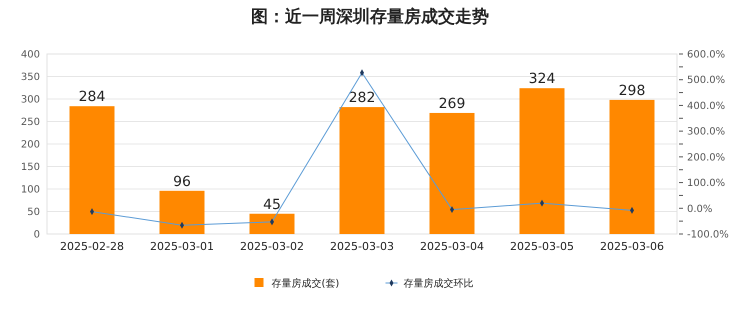 The image size is (740, 312). Describe the element at coordinates (30, 100) in the screenshot. I see `y-tick-label: 300` at that location.